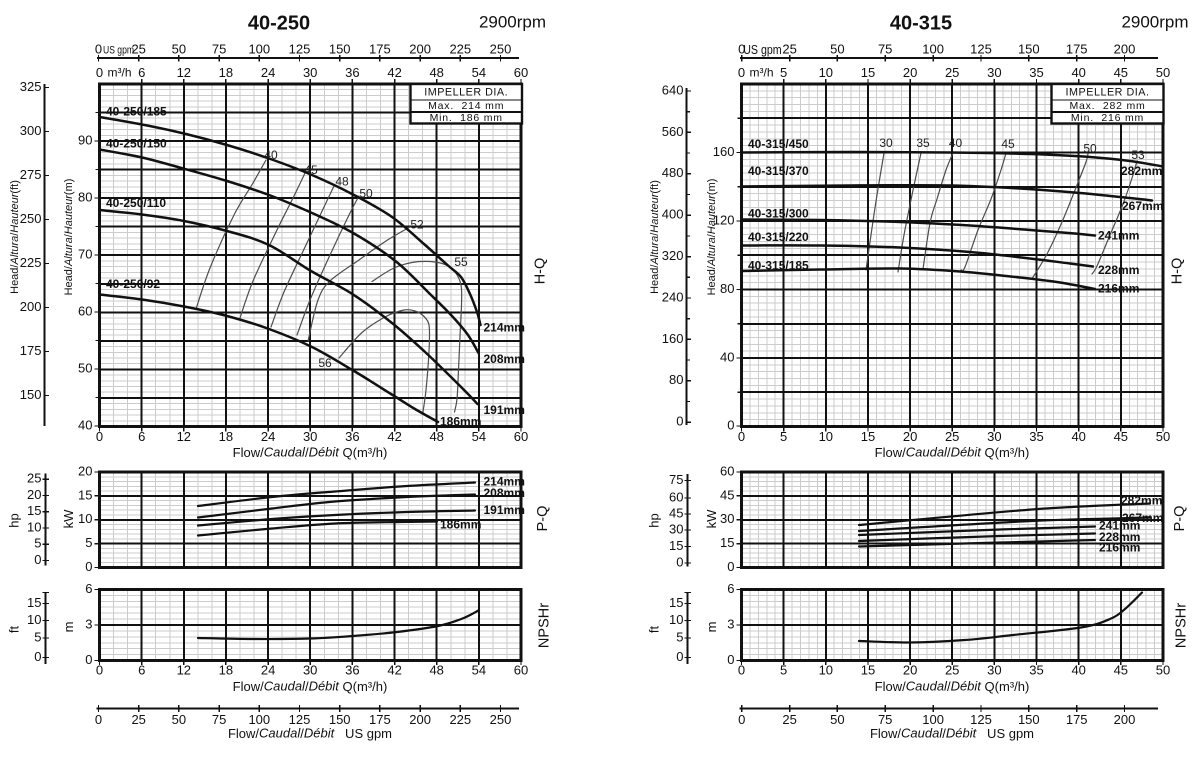 The image size is (1200, 760). I want to click on svg-text: 480, so click(673, 172).